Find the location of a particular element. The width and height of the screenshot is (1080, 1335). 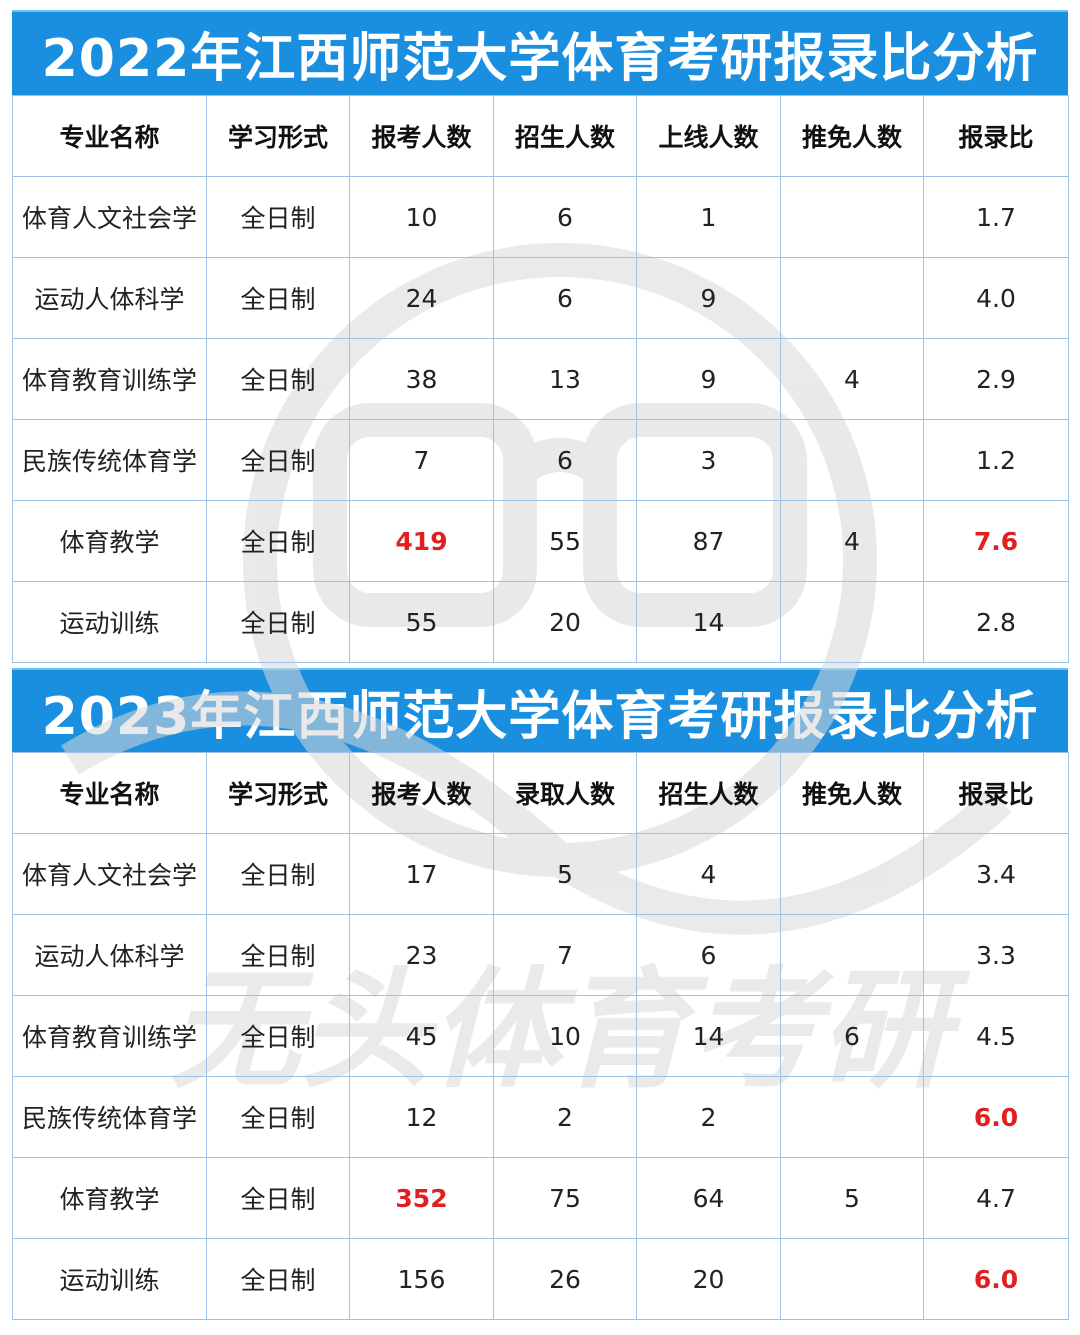

table-cell: 75 is located at coordinates (565, 1198).